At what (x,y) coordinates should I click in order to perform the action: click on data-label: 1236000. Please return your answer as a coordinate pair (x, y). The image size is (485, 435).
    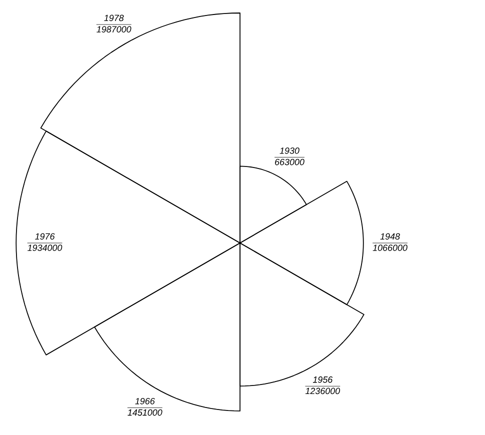
    Looking at the image, I should click on (322, 391).